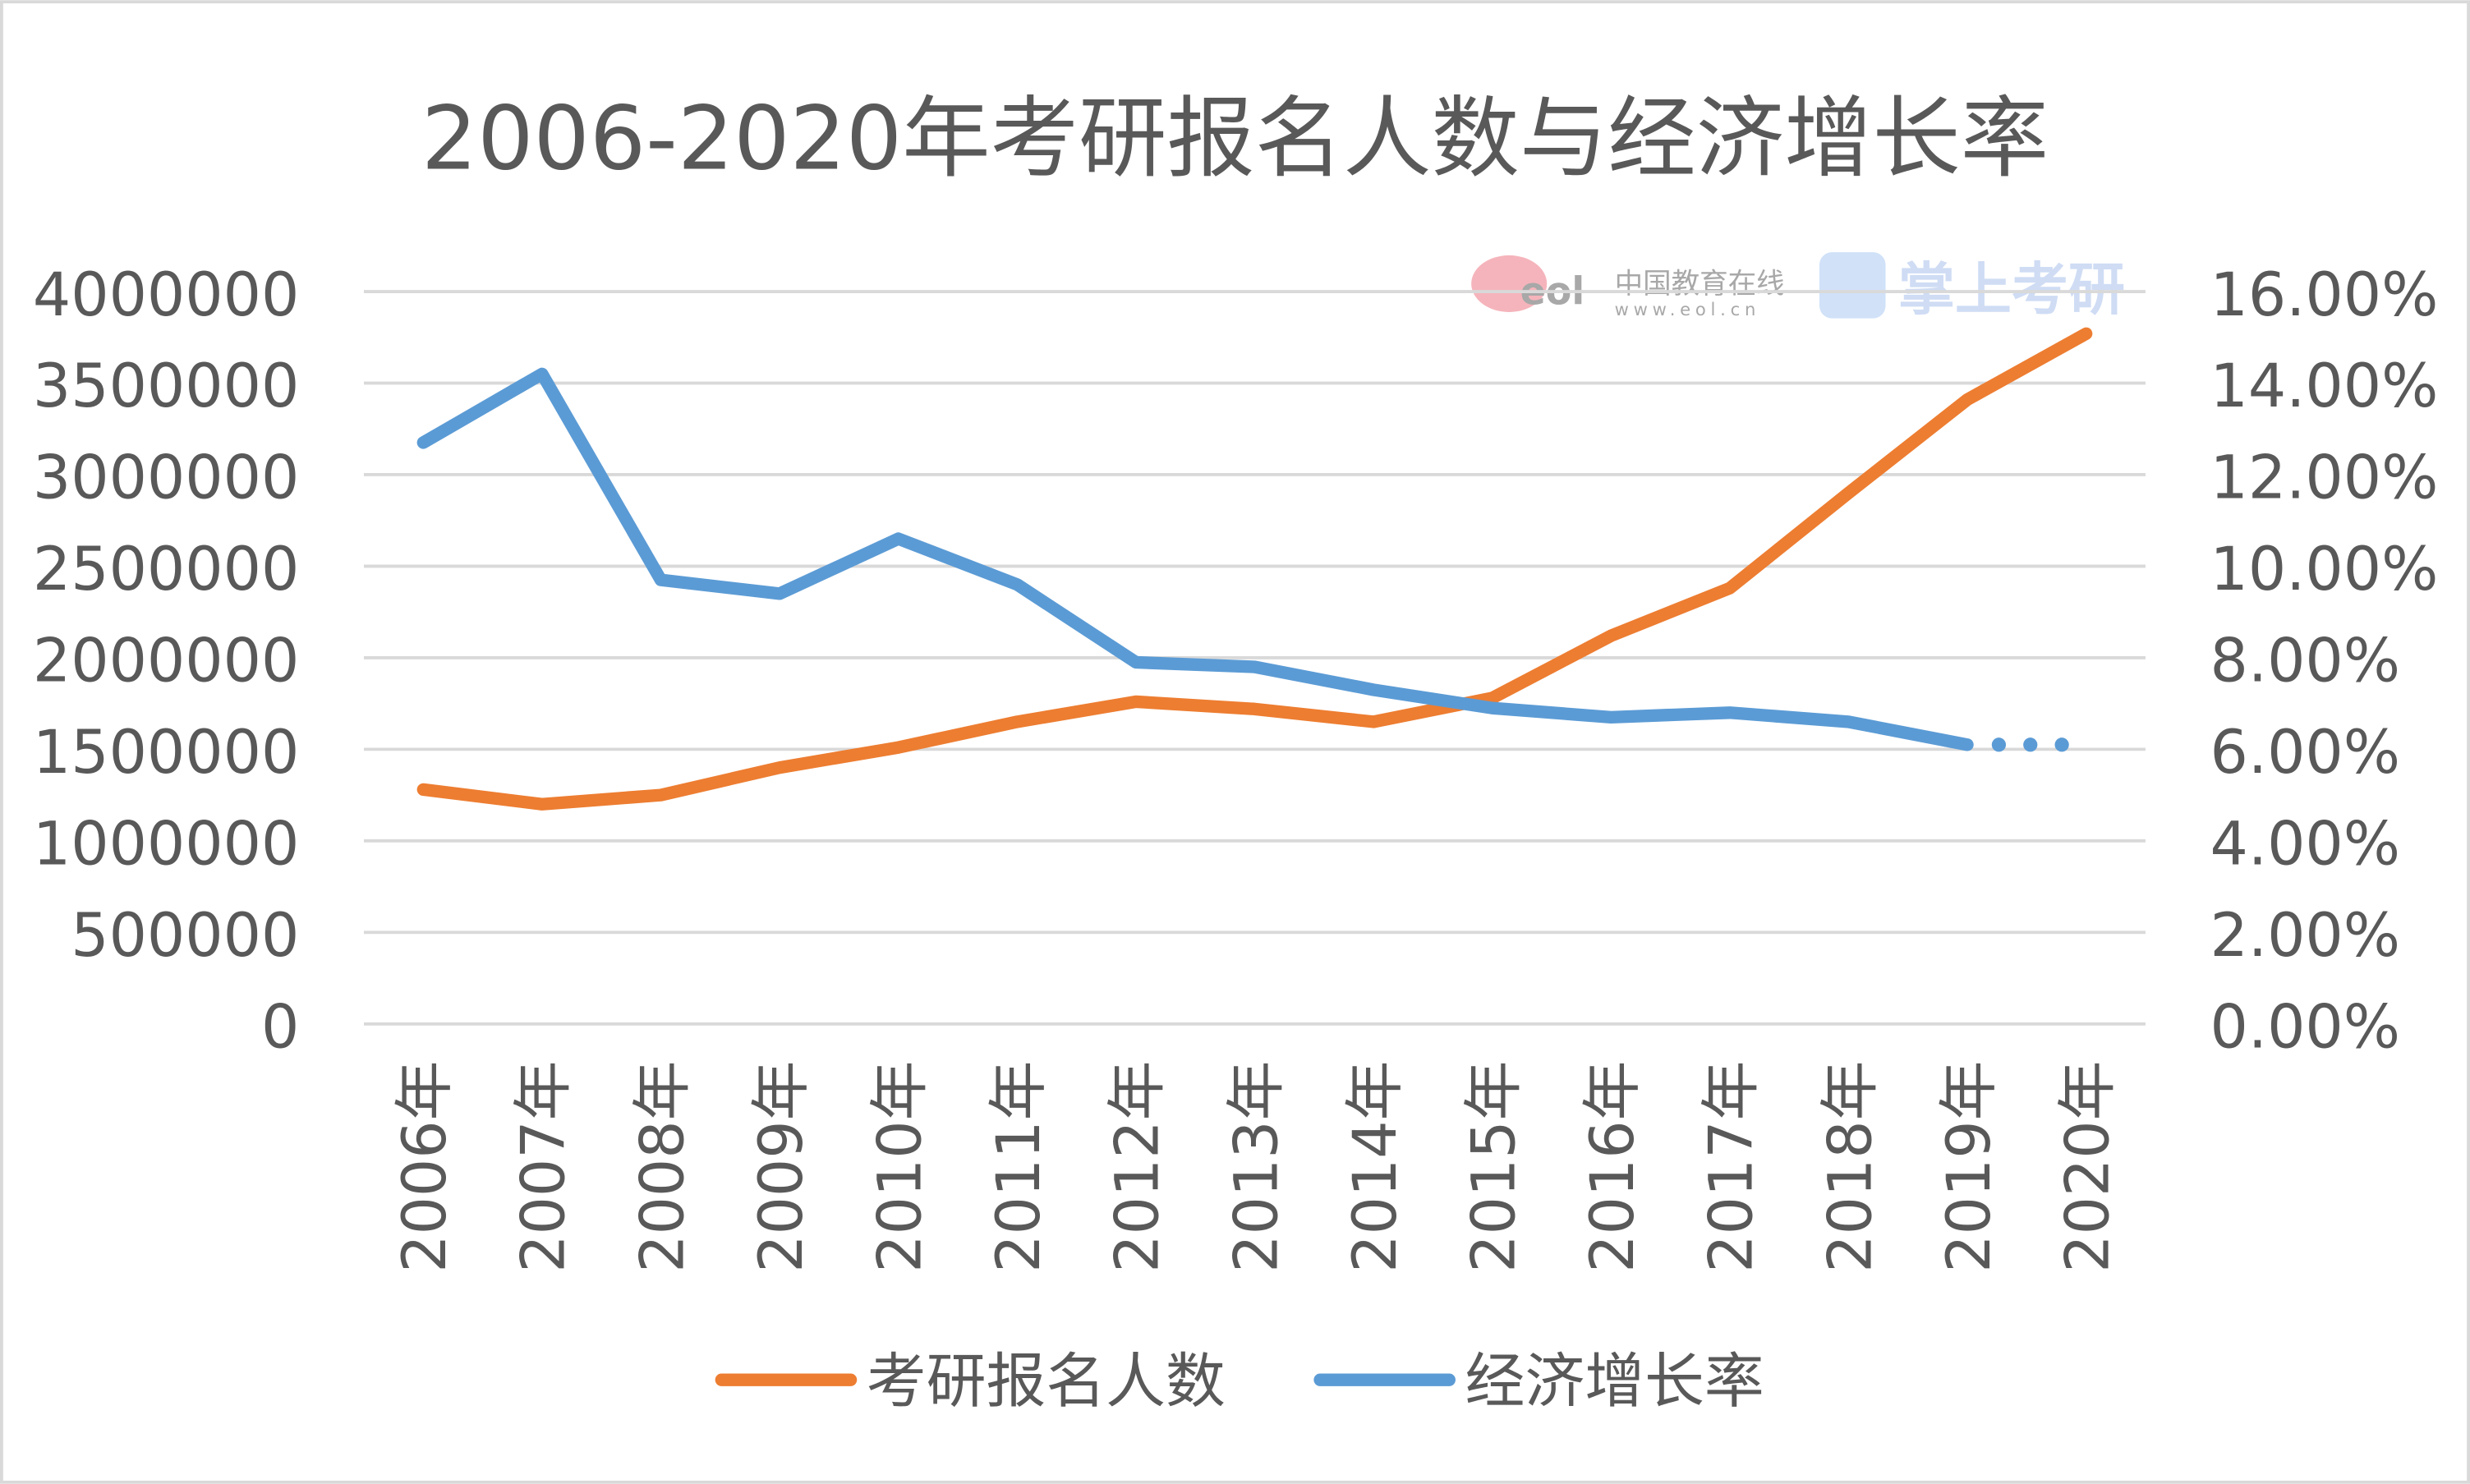 The image size is (2470, 1484). I want to click on chart-title: 2006-2020年考研报名人数与经济增长率, so click(1235, 138).